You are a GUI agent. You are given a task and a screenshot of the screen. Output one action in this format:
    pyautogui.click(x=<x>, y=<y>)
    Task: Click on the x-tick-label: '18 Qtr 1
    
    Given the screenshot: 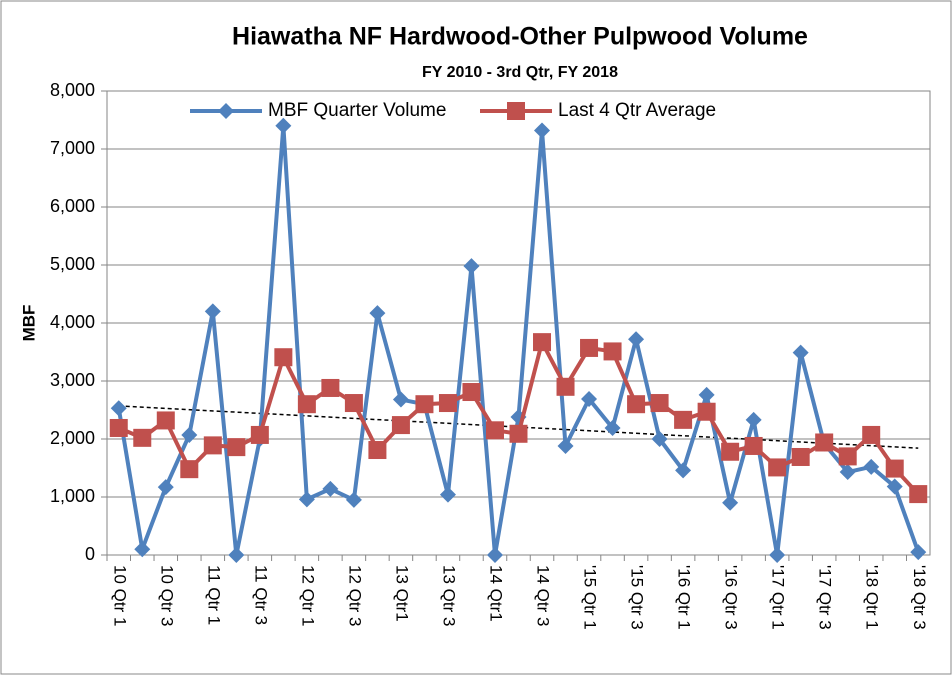 What is the action you would take?
    pyautogui.click(x=872, y=597)
    